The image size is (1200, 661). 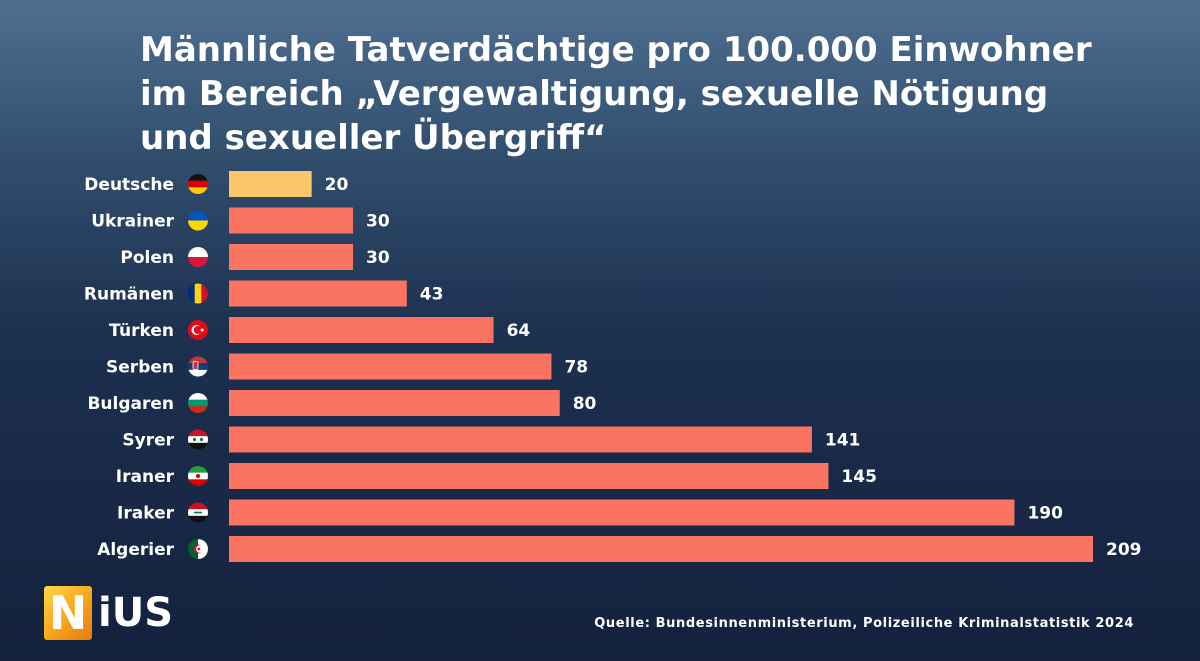 What do you see at coordinates (529, 476) in the screenshot?
I see `bar-iraner` at bounding box center [529, 476].